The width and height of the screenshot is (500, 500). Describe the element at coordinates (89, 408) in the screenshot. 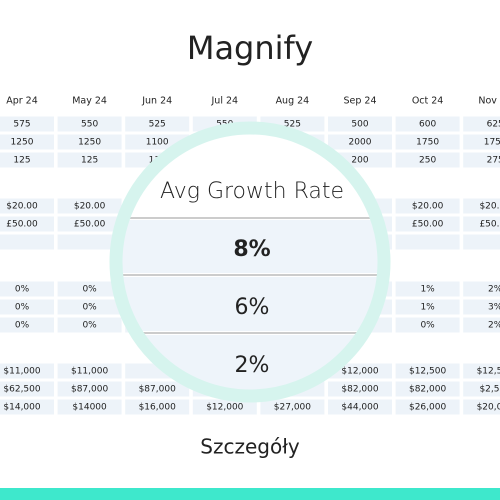

I see `cell-text: $14000` at that location.